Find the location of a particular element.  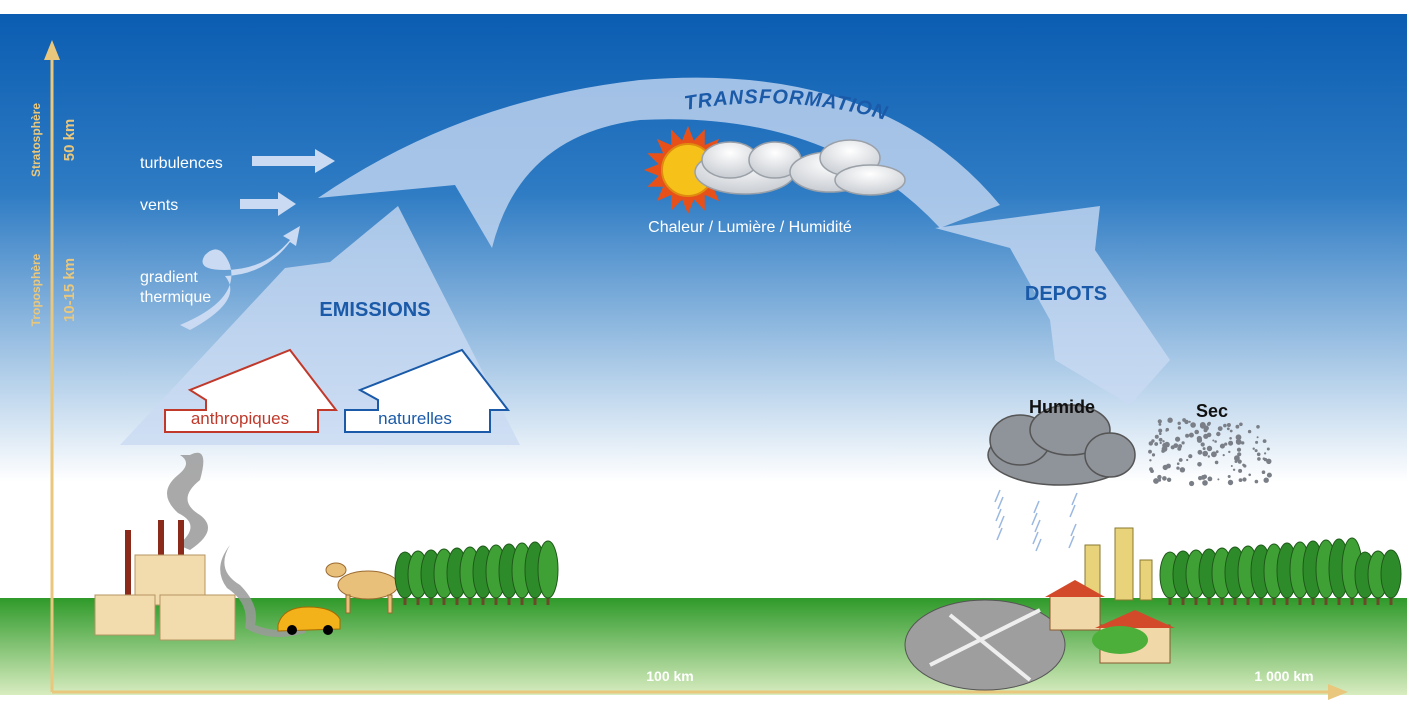

arrow is located at coordinates (268, 204).